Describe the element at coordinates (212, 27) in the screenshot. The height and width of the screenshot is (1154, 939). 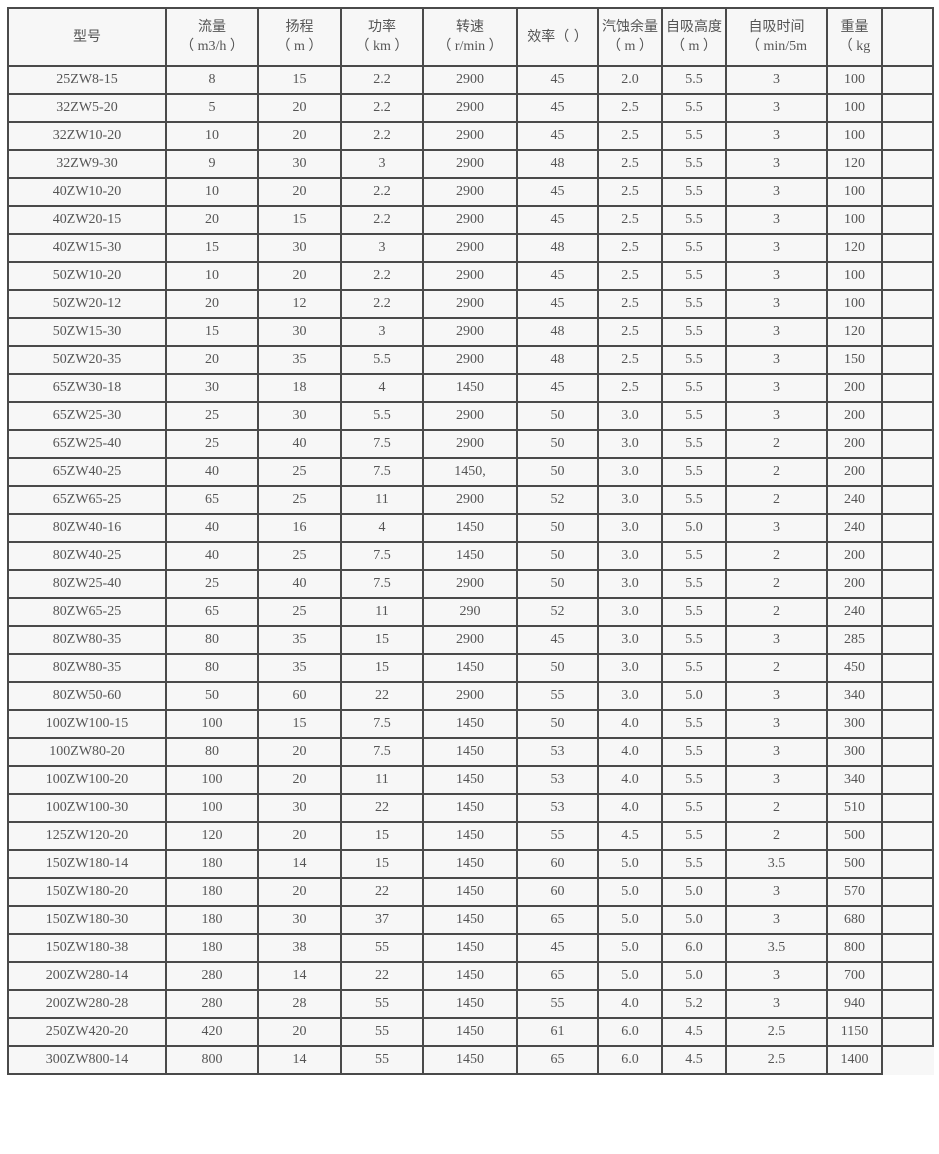
I see `header-label: 流量` at that location.